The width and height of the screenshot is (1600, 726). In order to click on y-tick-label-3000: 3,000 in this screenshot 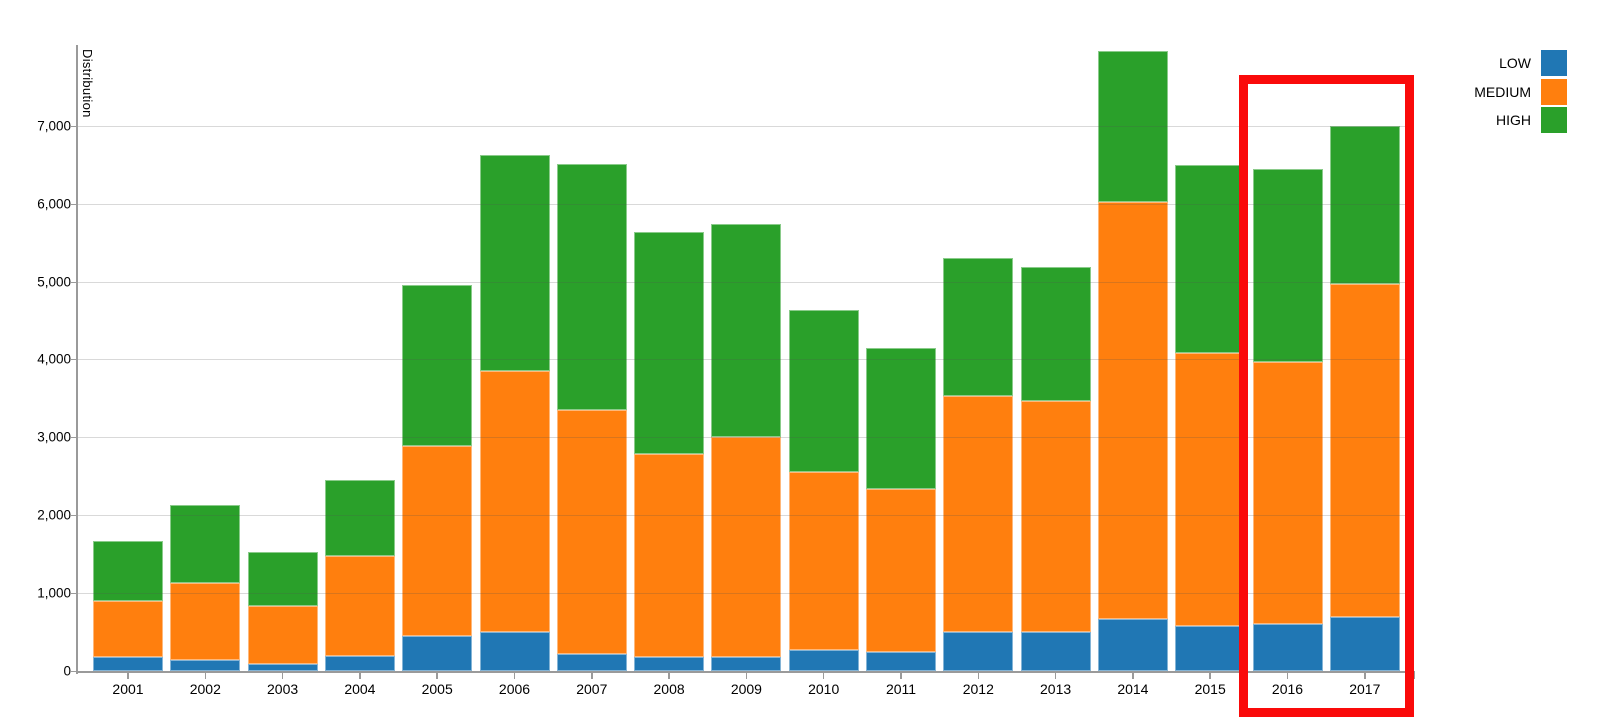, I will do `click(54, 437)`.